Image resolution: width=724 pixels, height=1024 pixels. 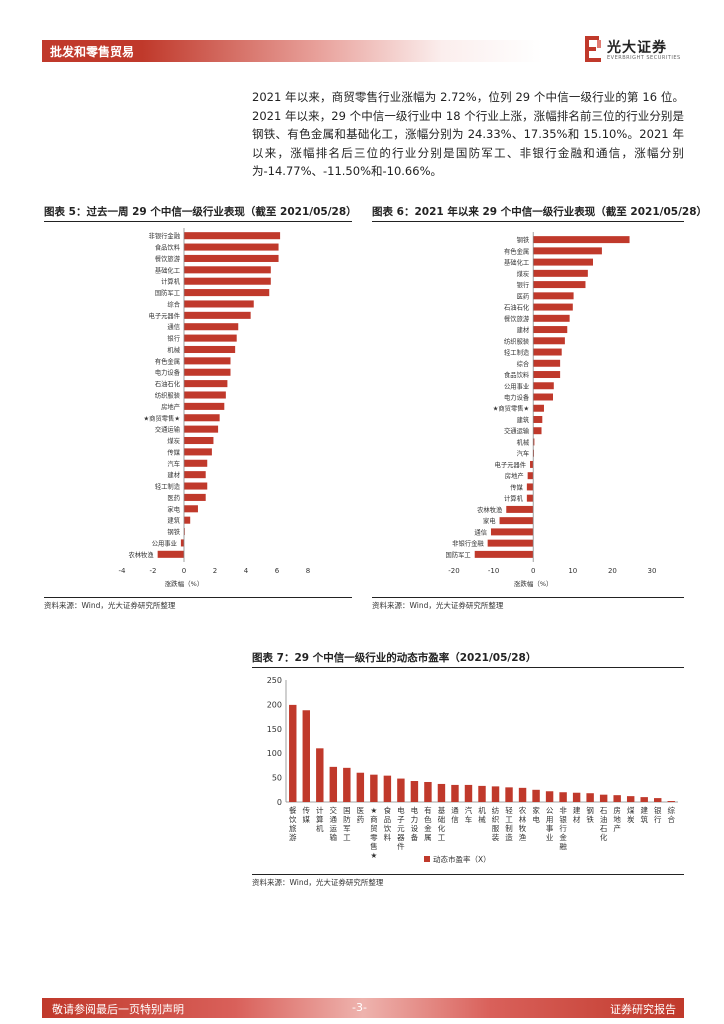 What do you see at coordinates (320, 819) in the screenshot?
I see `fig7-category-label: 计算机` at bounding box center [320, 819].